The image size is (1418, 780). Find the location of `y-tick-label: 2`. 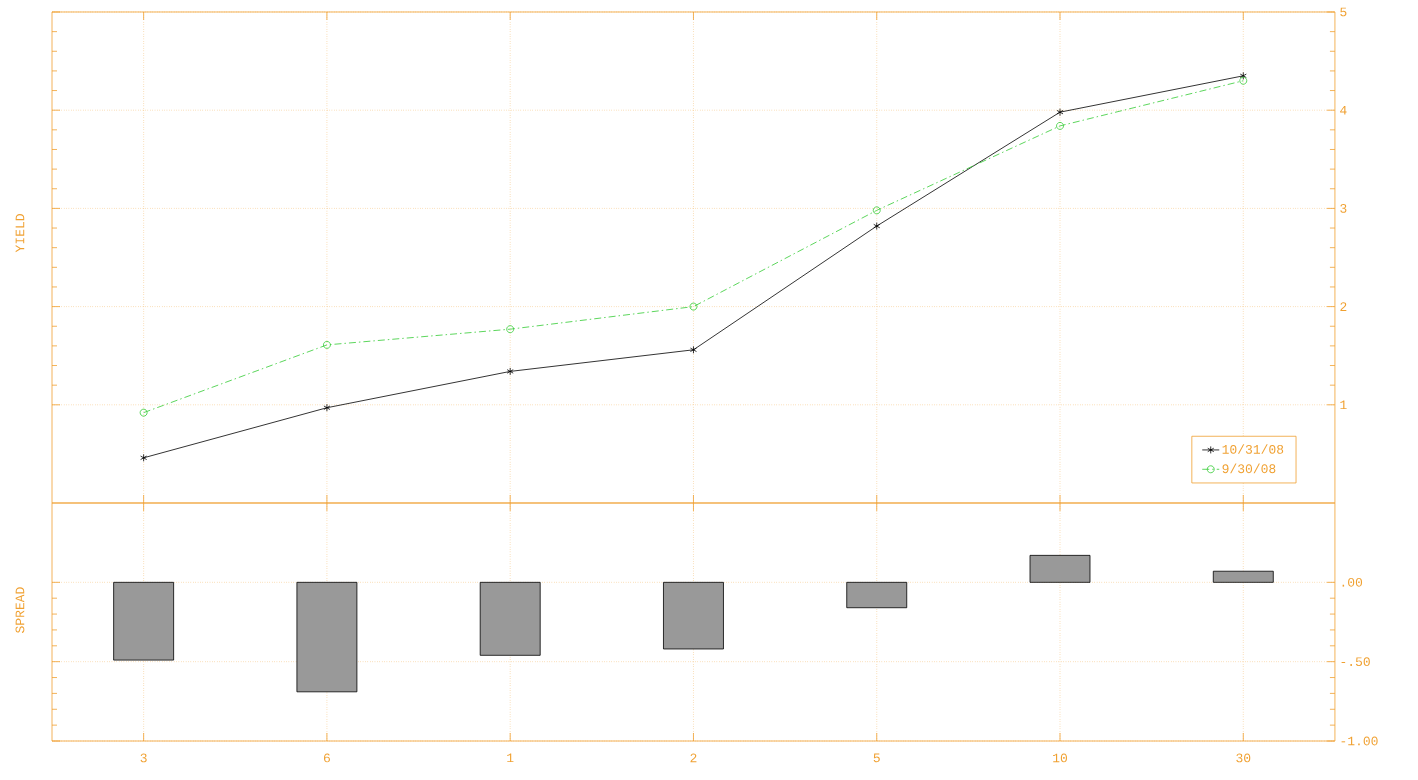

y-tick-label: 2 is located at coordinates (1343, 306).